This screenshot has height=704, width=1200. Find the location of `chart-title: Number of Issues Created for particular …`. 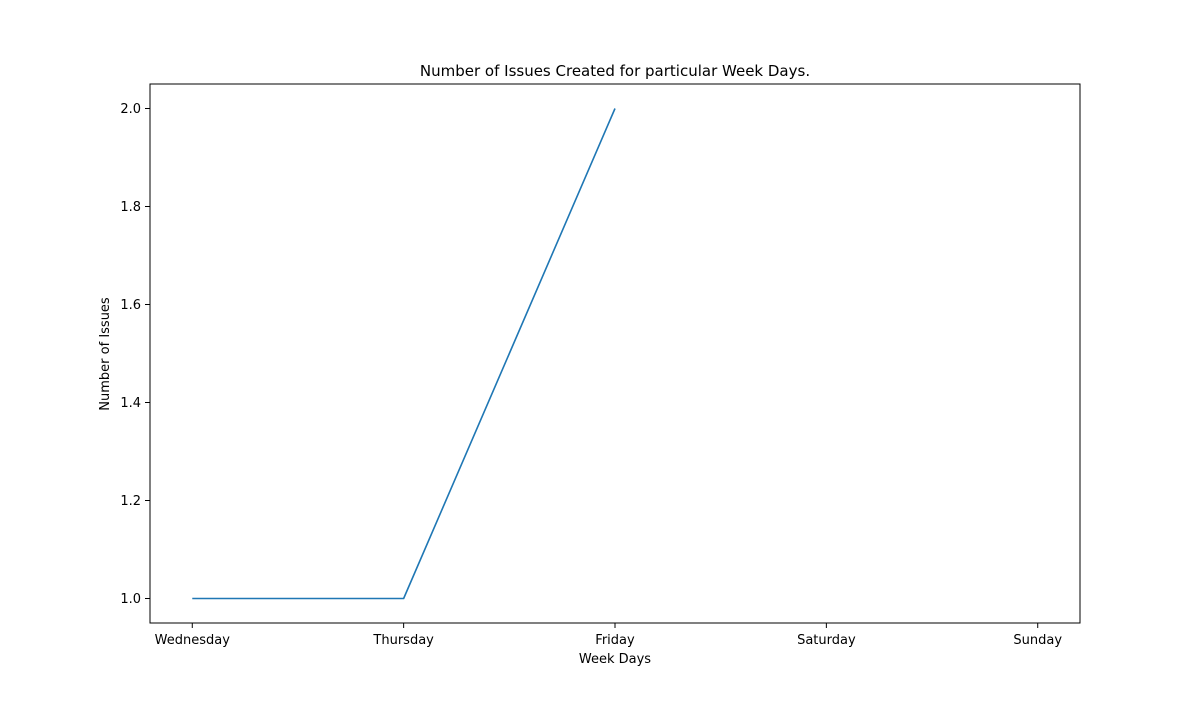

chart-title: Number of Issues Created for particular … is located at coordinates (615, 71).